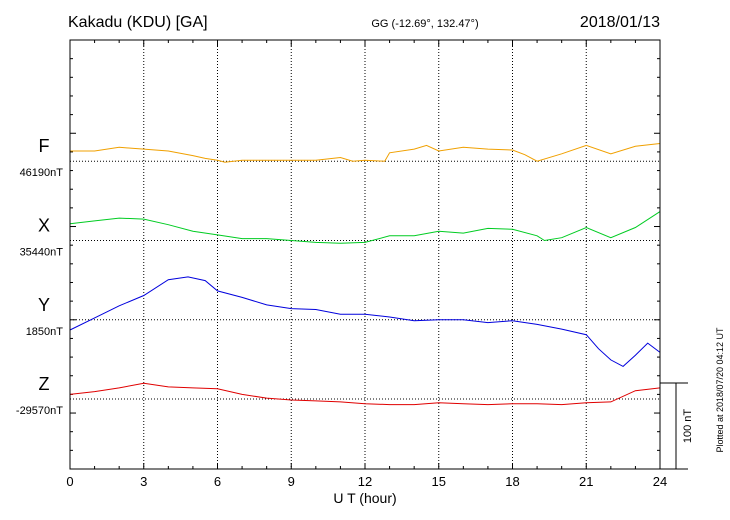 Image resolution: width=730 pixels, height=520 pixels. Describe the element at coordinates (586, 481) in the screenshot. I see `x-tick-label: 21` at that location.